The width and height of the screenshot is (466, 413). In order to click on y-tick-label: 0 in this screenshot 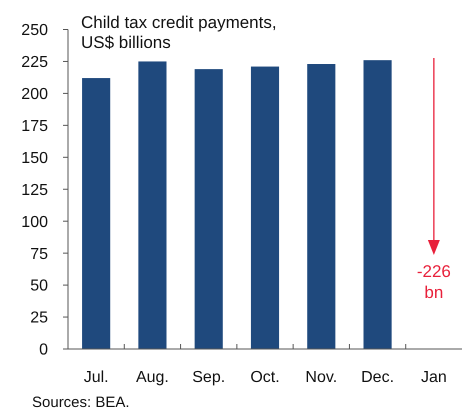, I will do `click(43, 350)`.